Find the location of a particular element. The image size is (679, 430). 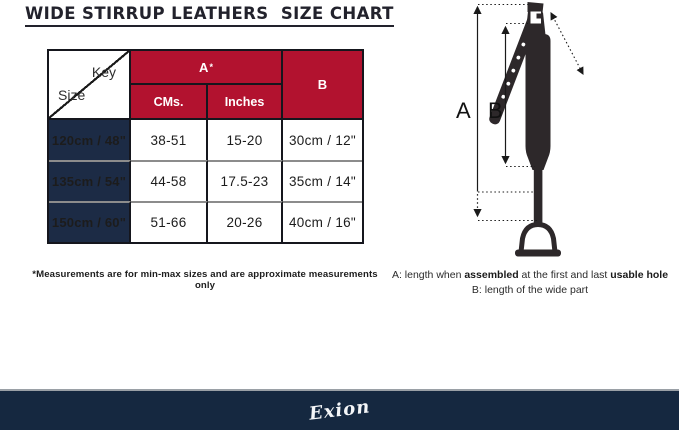

footer-bar: Exion is located at coordinates (339, 410).